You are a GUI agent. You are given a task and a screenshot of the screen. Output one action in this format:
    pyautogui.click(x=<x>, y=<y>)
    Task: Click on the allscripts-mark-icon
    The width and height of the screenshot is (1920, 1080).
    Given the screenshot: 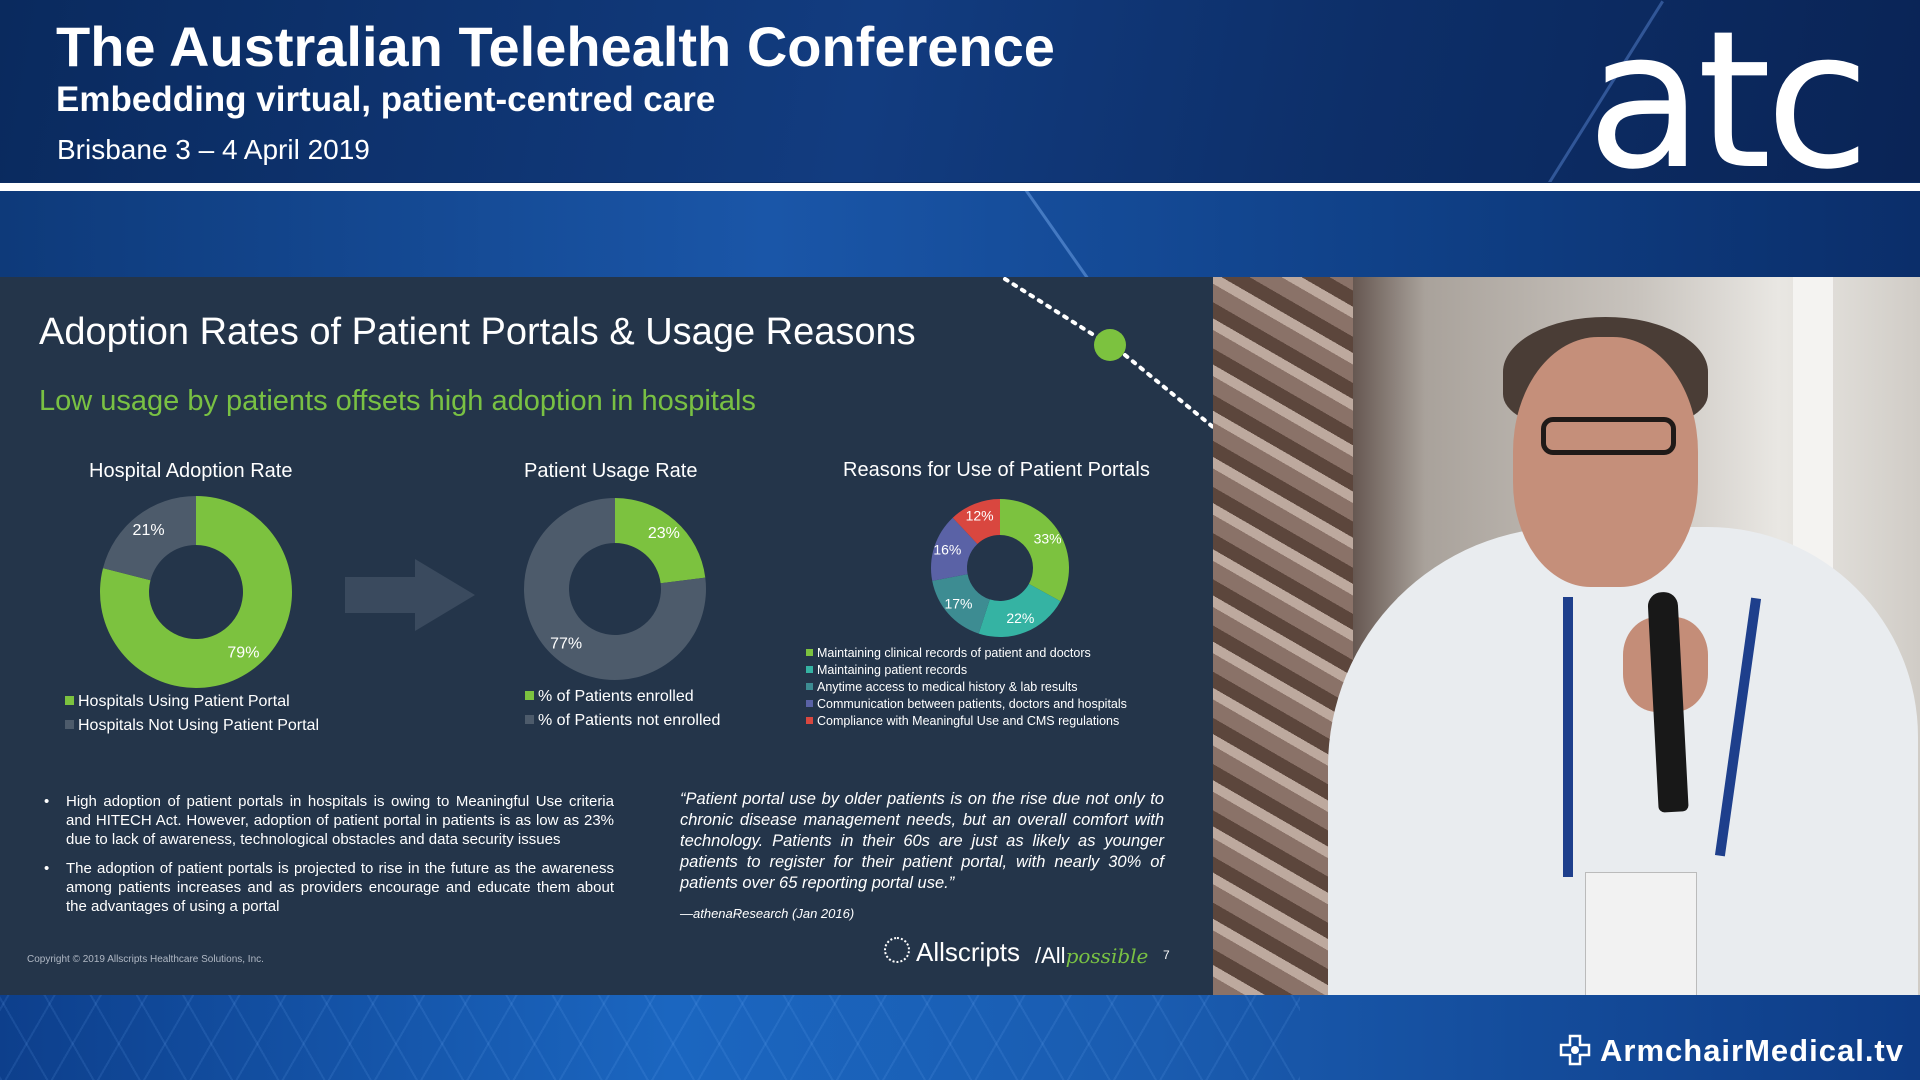 What is the action you would take?
    pyautogui.click(x=897, y=950)
    